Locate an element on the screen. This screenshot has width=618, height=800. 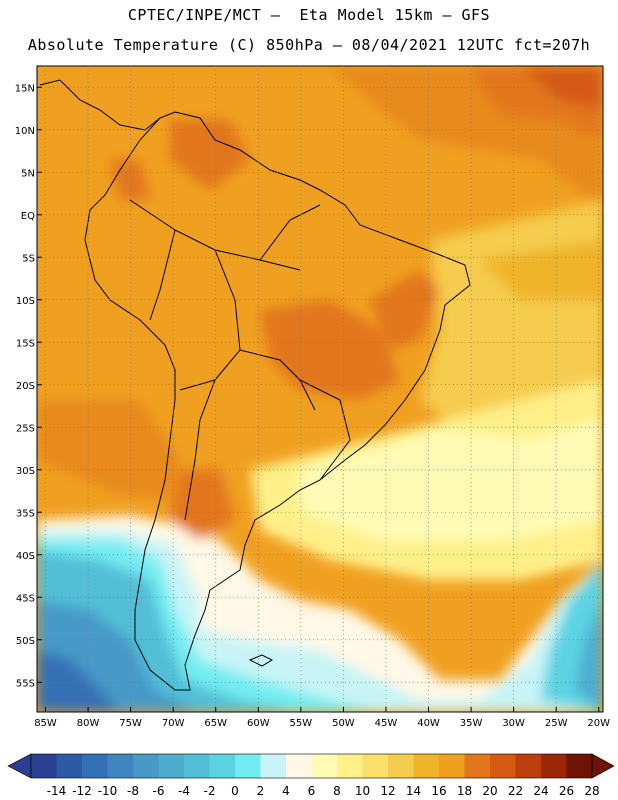
lat-tick-label: 35S is located at coordinates (25, 513).